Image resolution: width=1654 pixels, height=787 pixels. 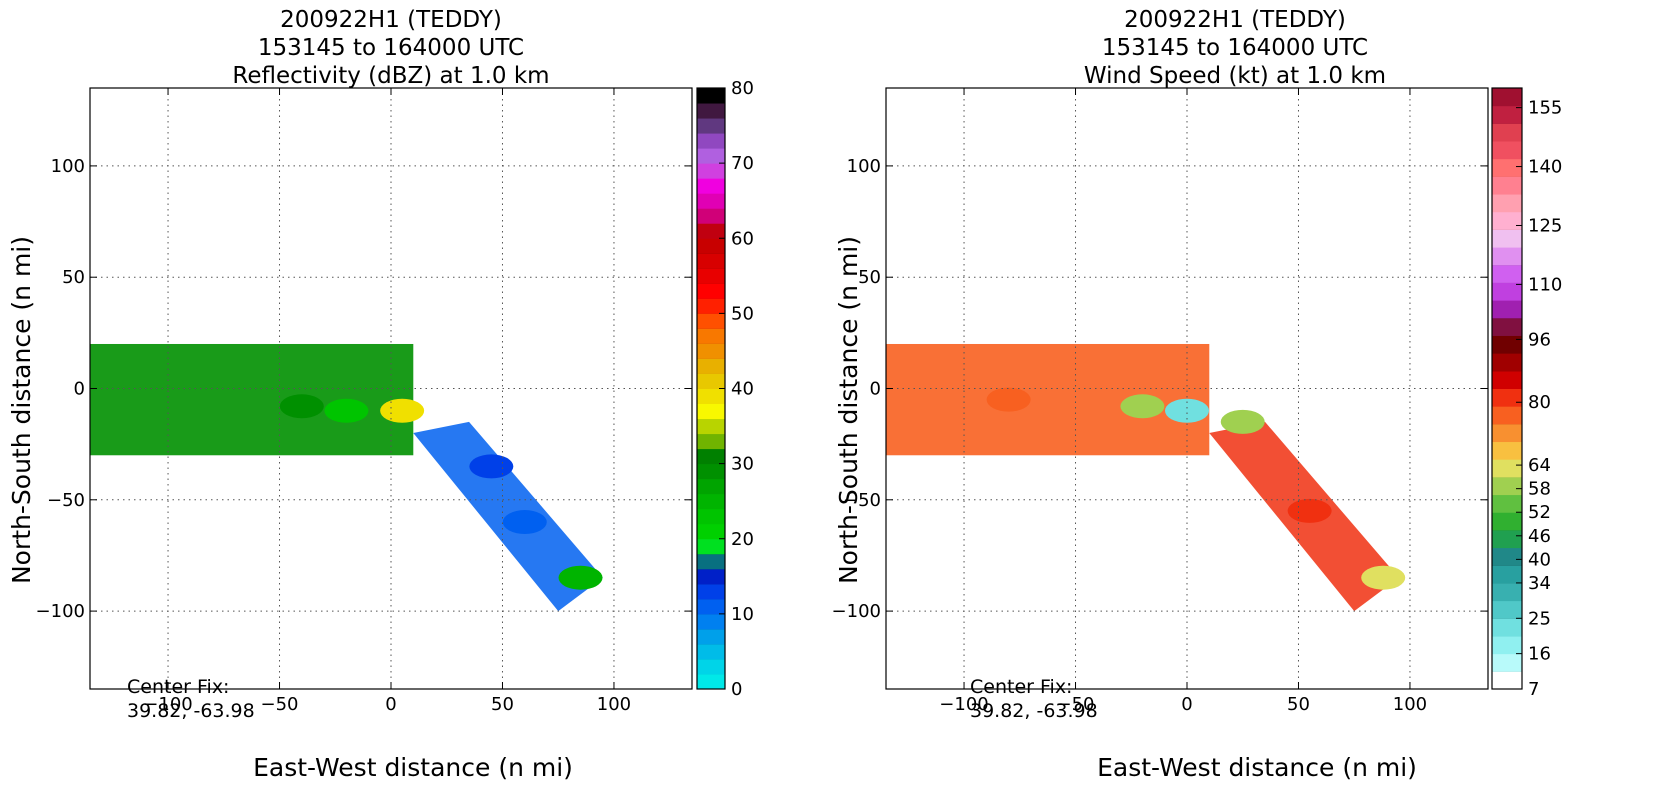 I want to click on colorbar-tick-label: 0, so click(x=736, y=689).